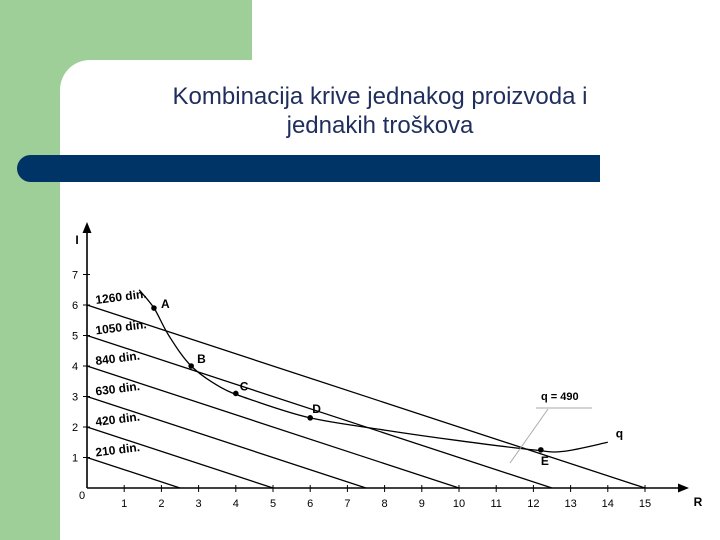  I want to click on slide-title-line-1: Kombinacija krive jednakog proizvoda i, so click(380, 96).